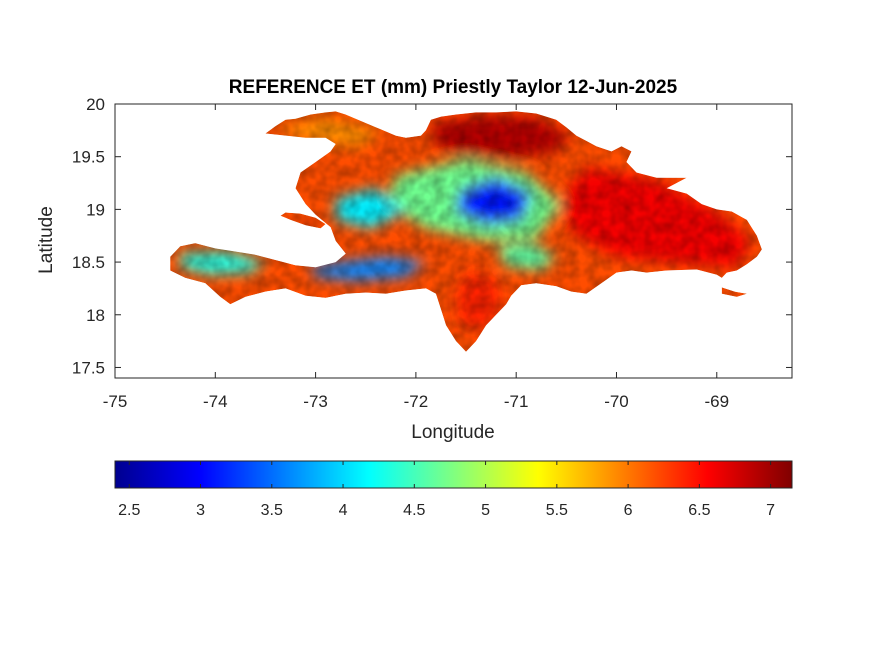 The height and width of the screenshot is (656, 875). I want to click on landmass-saona, so click(734, 292).